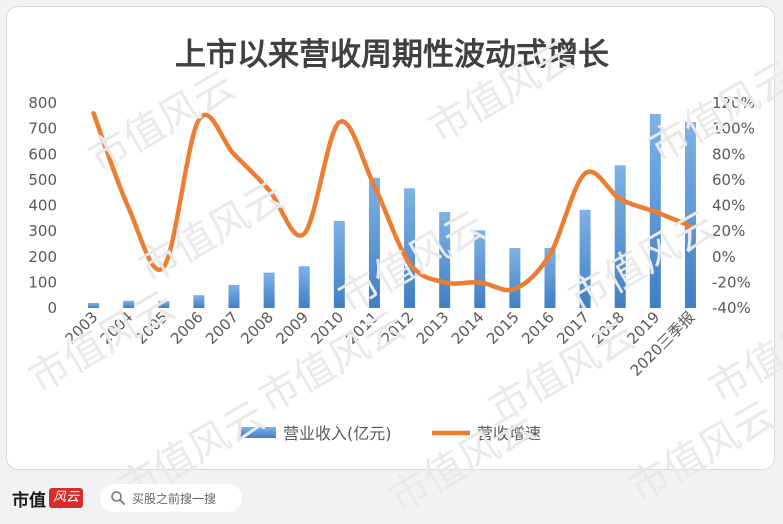  Describe the element at coordinates (152, 328) in the screenshot. I see `x-tick-label: 2005` at that location.